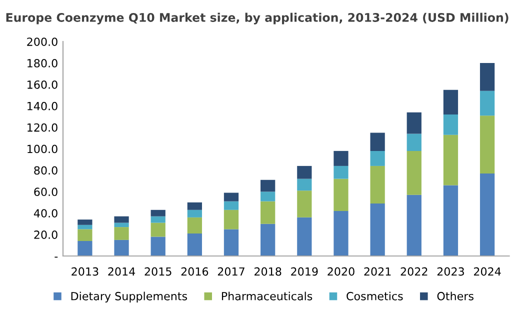 Image resolution: width=525 pixels, height=320 pixels. What do you see at coordinates (85, 271) in the screenshot?
I see `x-tick-label: 2013` at bounding box center [85, 271].